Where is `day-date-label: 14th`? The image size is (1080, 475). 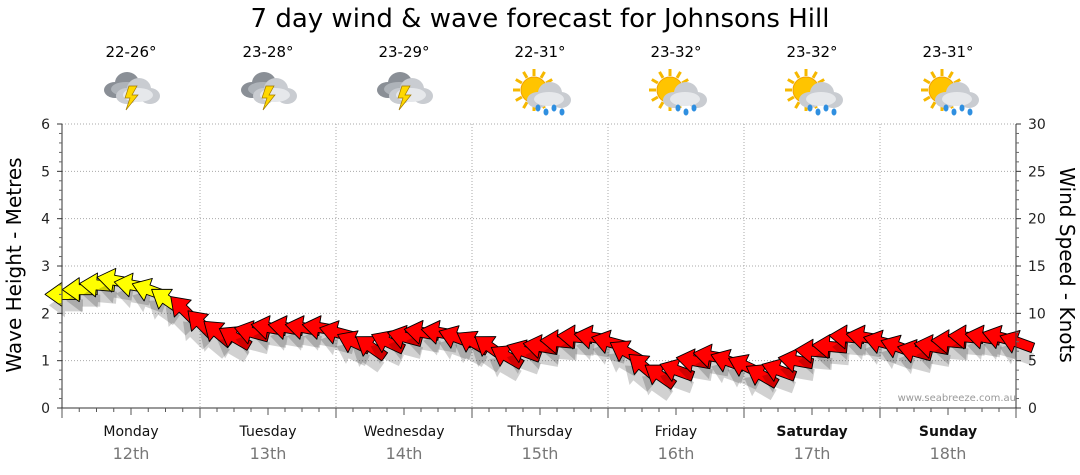 day-date-label: 14th is located at coordinates (404, 453).